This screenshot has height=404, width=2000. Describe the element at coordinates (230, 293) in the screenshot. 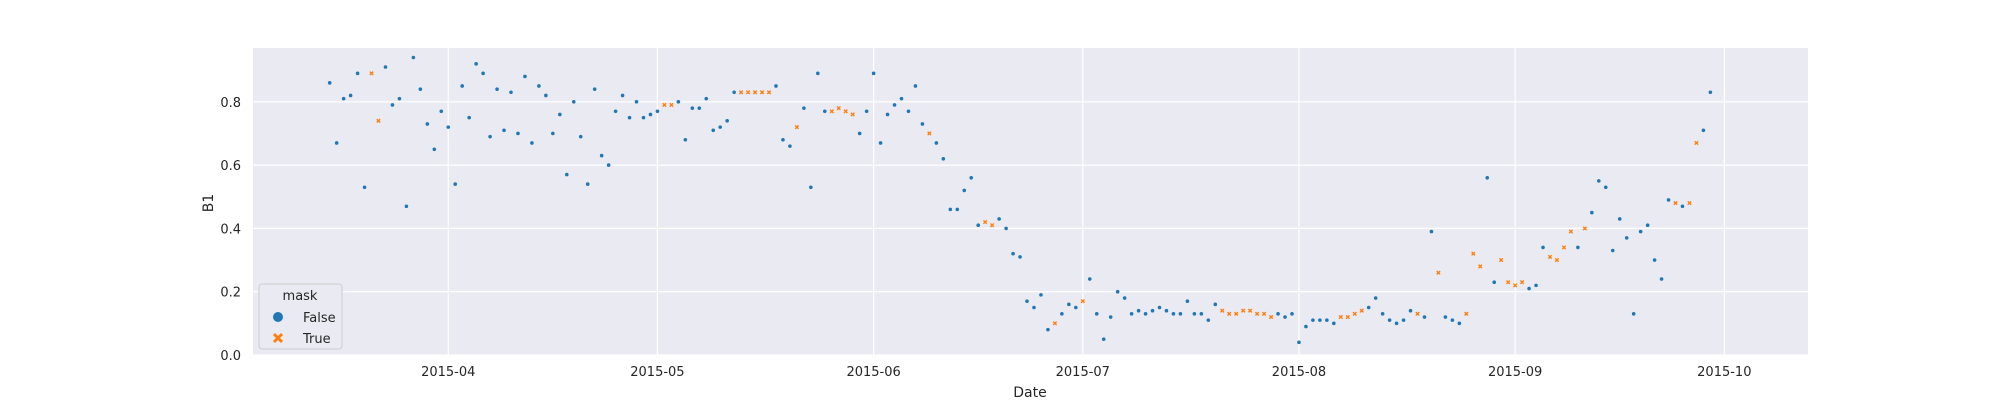

I see `y-tick-label: 0.2` at that location.